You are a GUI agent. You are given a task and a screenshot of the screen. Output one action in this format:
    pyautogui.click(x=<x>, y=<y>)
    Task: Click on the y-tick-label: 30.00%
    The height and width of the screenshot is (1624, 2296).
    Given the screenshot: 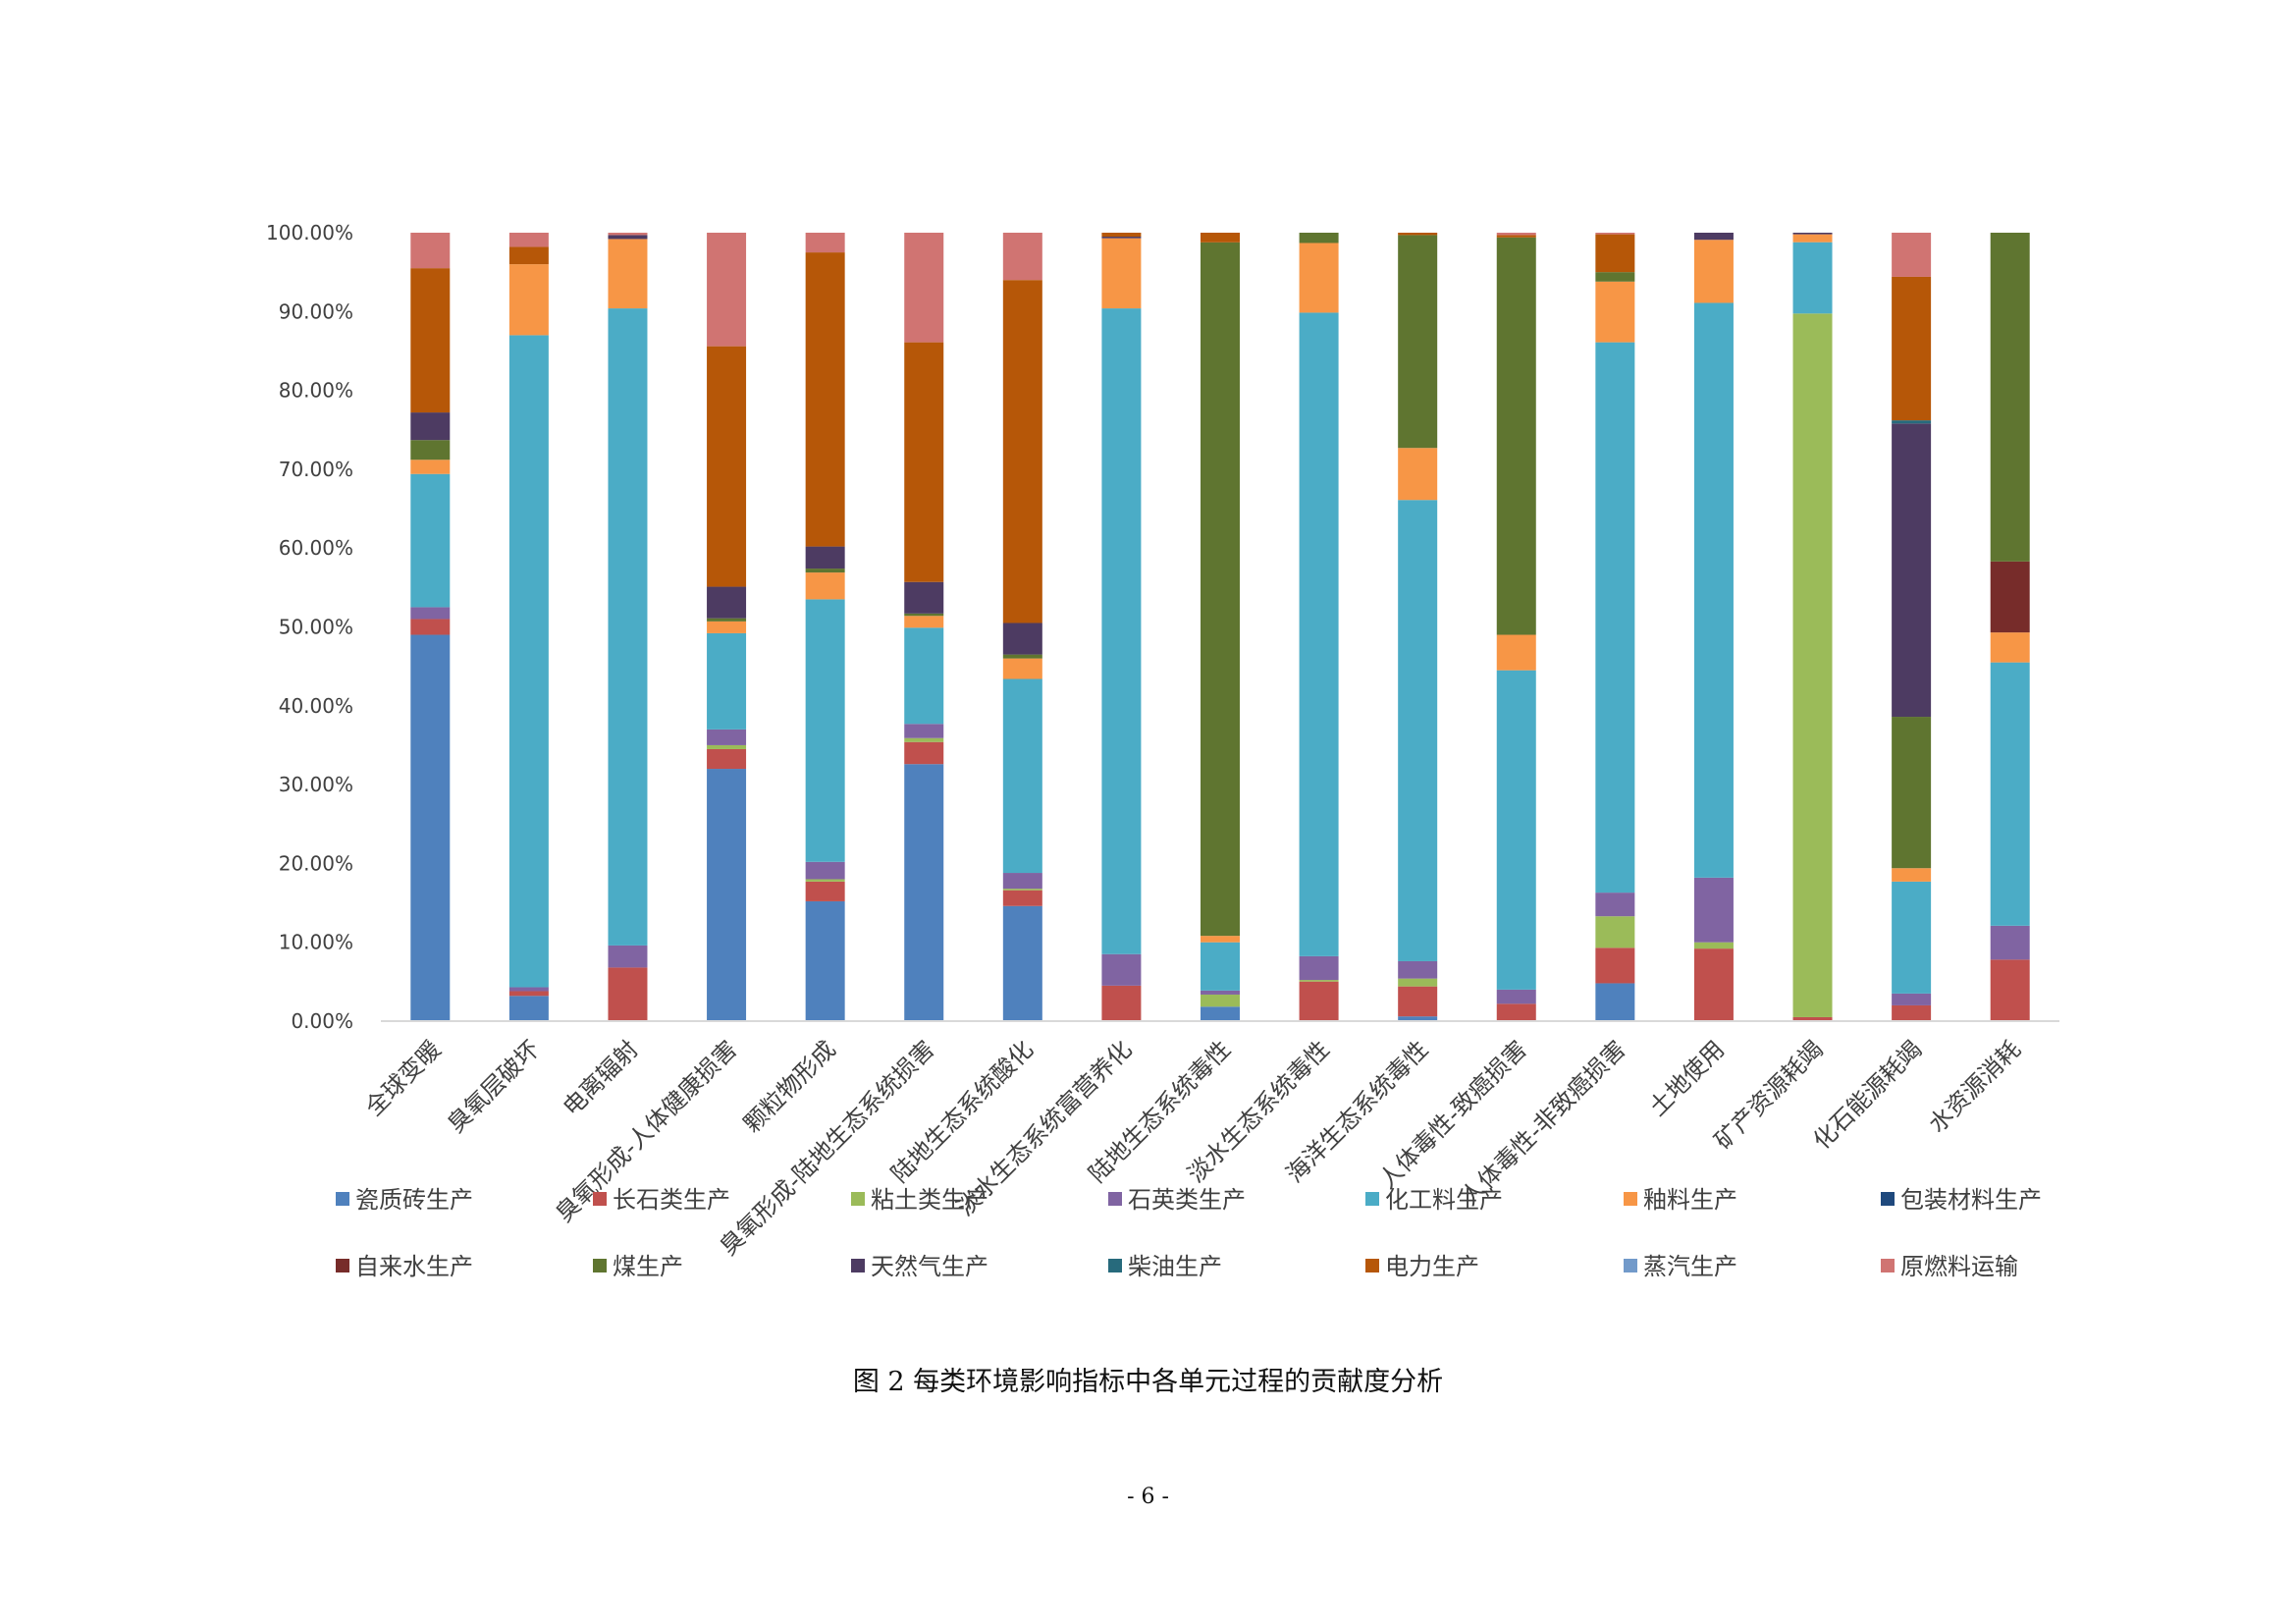 What is the action you would take?
    pyautogui.click(x=316, y=784)
    